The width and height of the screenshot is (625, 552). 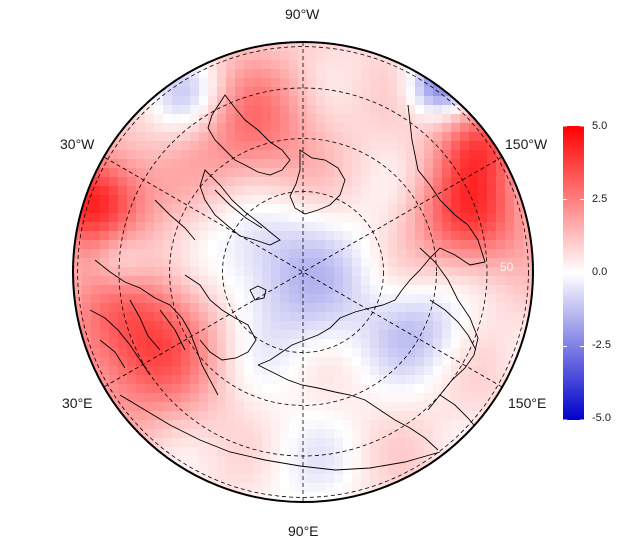 I want to click on colorbar-tick-label: -2.5, so click(x=601, y=345).